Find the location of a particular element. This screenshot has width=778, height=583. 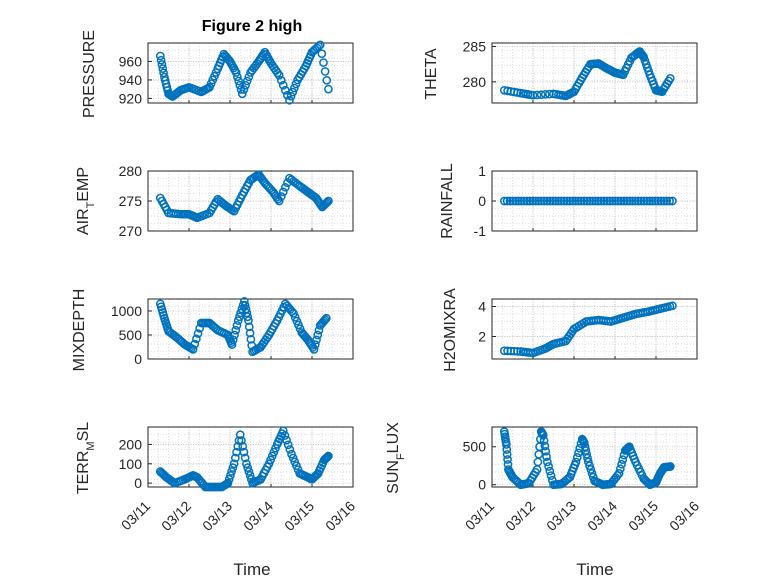

axes-rainfall: RAINFALL -1 0 1 is located at coordinates (568, 201).